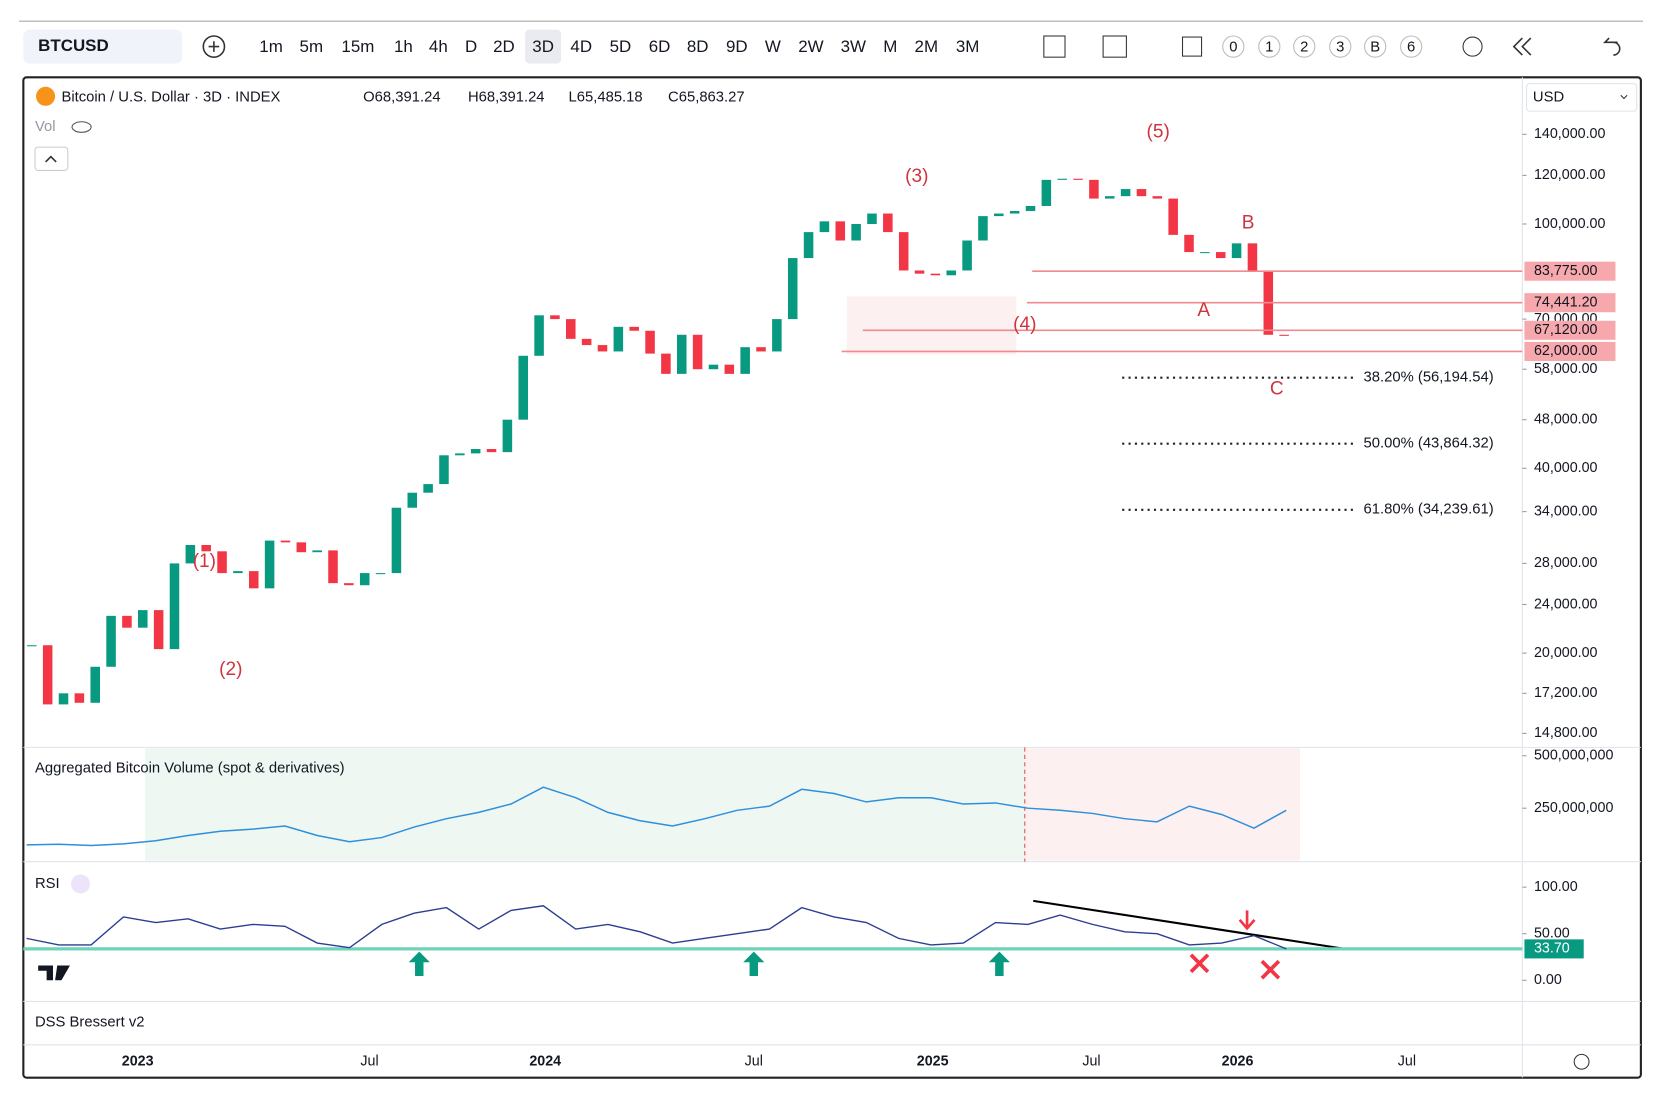 The image size is (1660, 1102). Describe the element at coordinates (204, 561) in the screenshot. I see `wave-label: (1)` at that location.